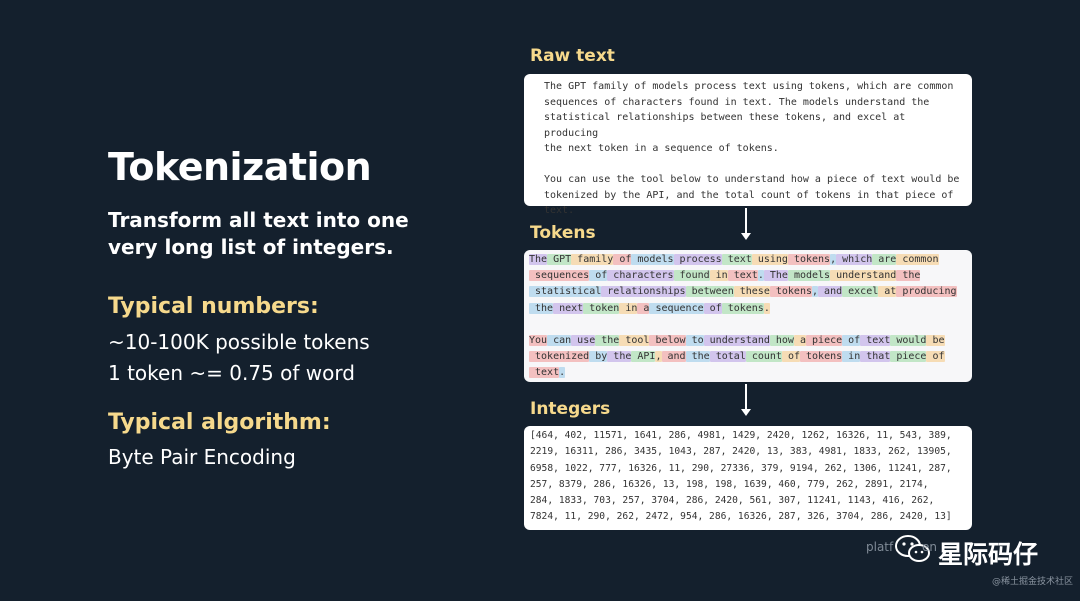 This screenshot has height=601, width=1080. Describe the element at coordinates (240, 167) in the screenshot. I see `slide-title: Tokenization` at that location.